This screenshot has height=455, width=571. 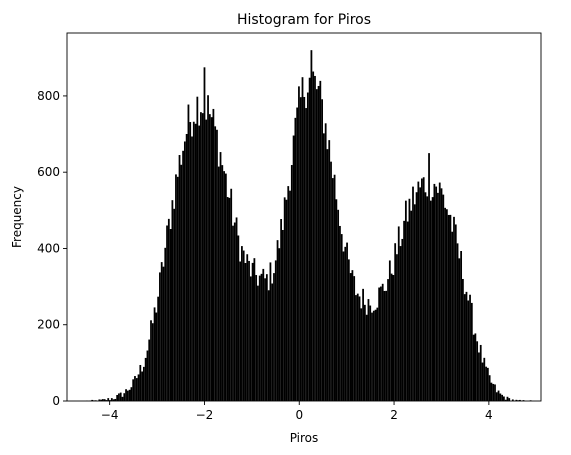 I want to click on y-axis-label: Frequency, so click(x=17, y=217).